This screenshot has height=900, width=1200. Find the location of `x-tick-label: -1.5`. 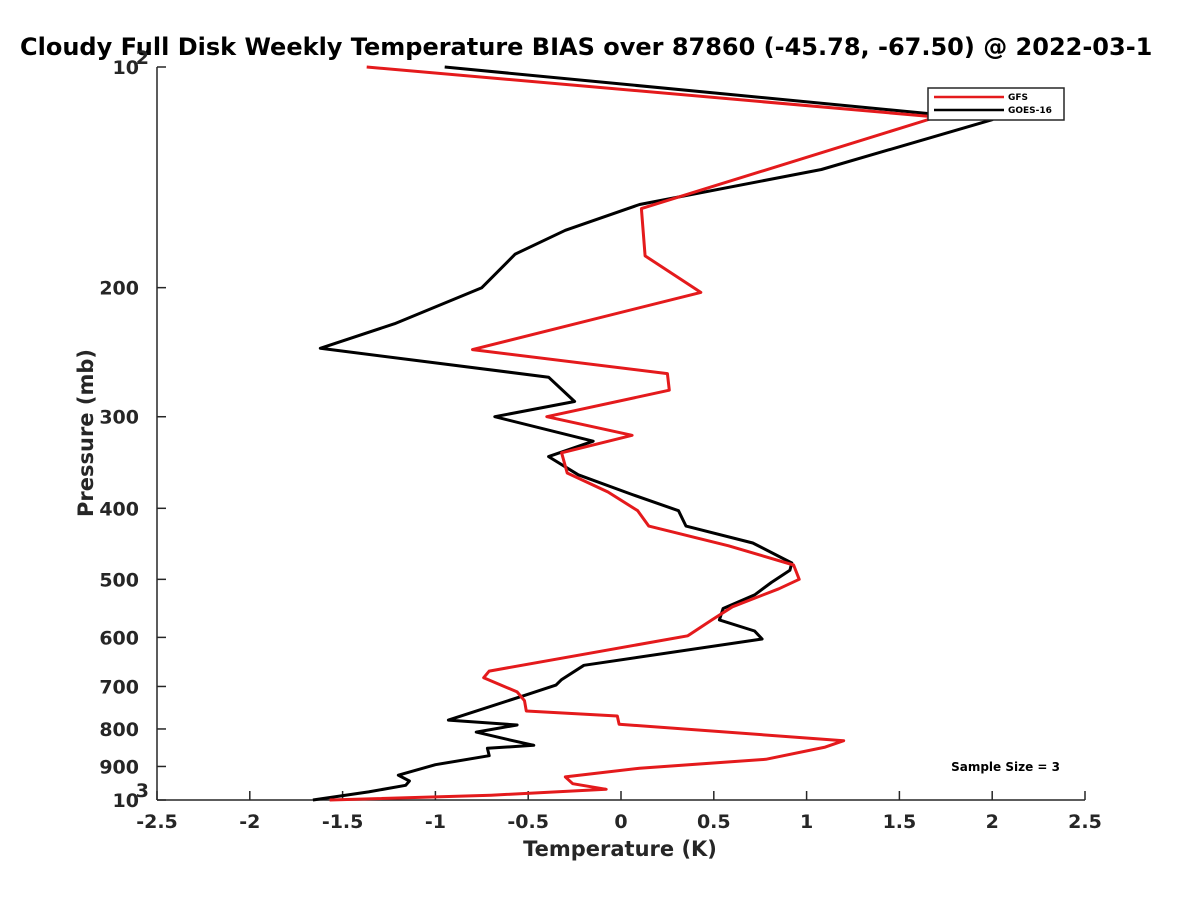

x-tick-label: -1.5 is located at coordinates (343, 822).